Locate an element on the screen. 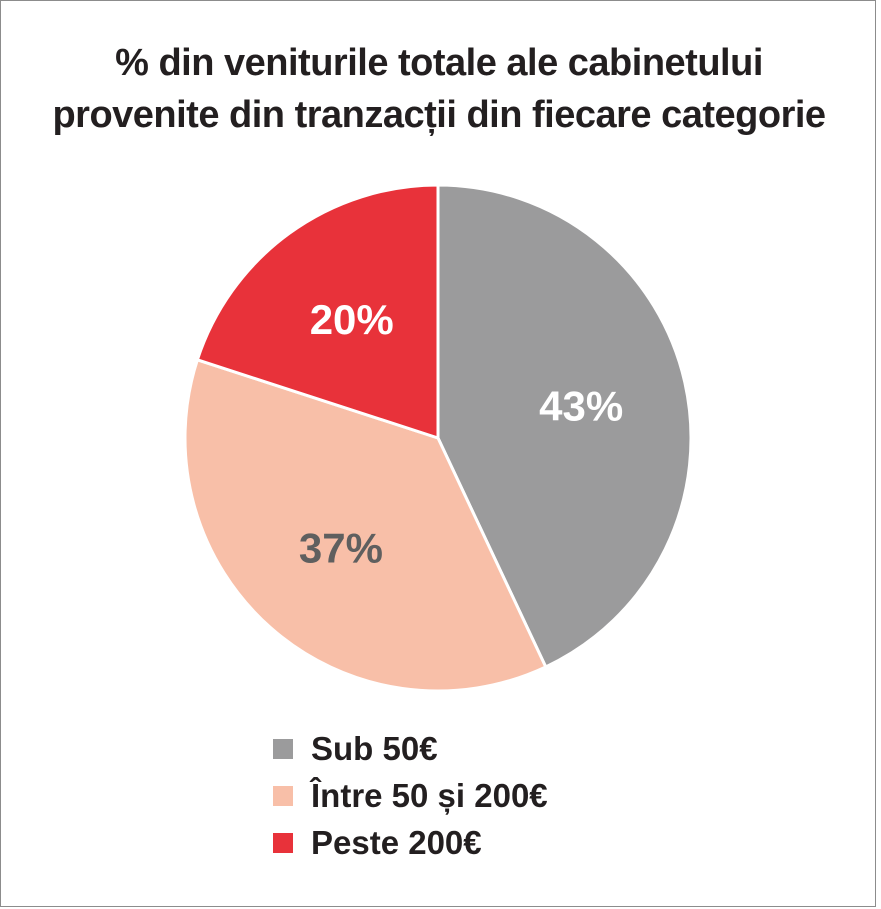 The width and height of the screenshot is (881, 909). pie-label-sub-50: 43% is located at coordinates (581, 405).